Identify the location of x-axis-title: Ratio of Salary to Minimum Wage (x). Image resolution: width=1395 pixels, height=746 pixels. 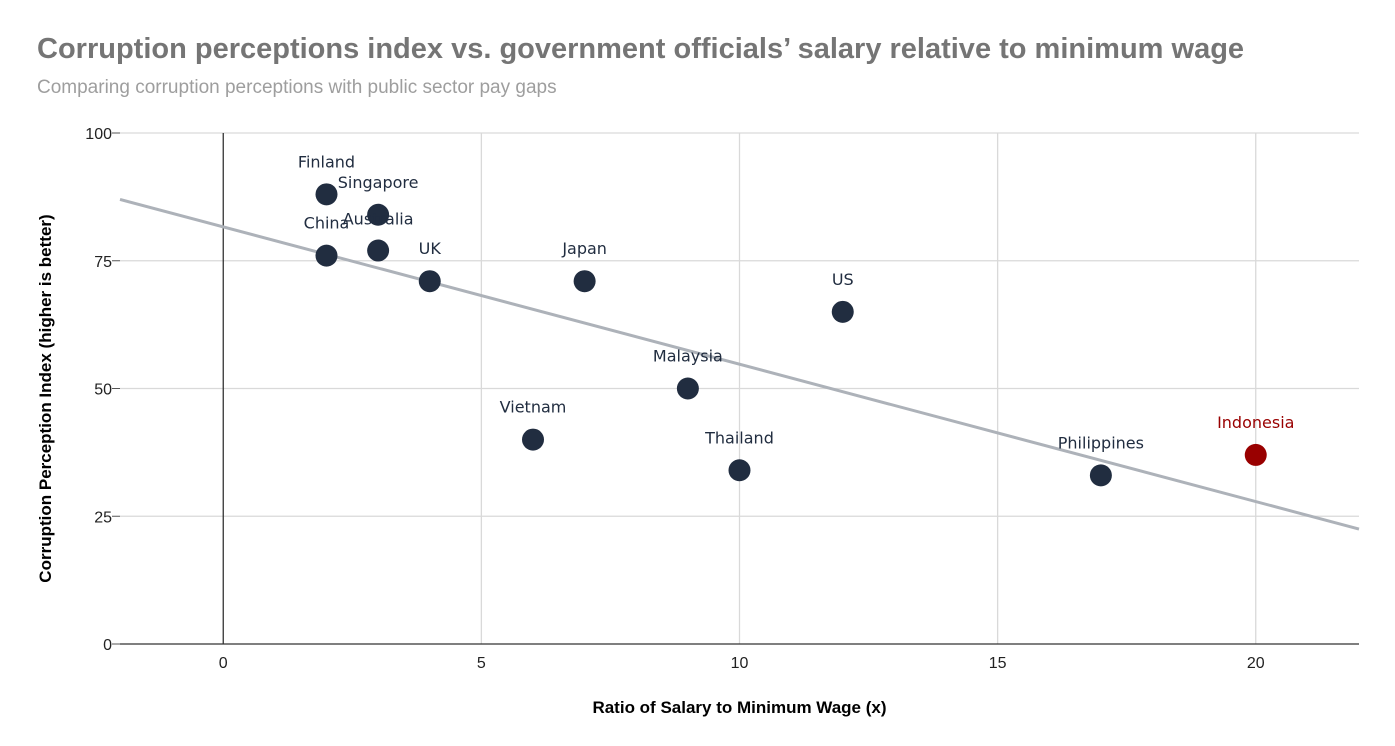
(739, 707).